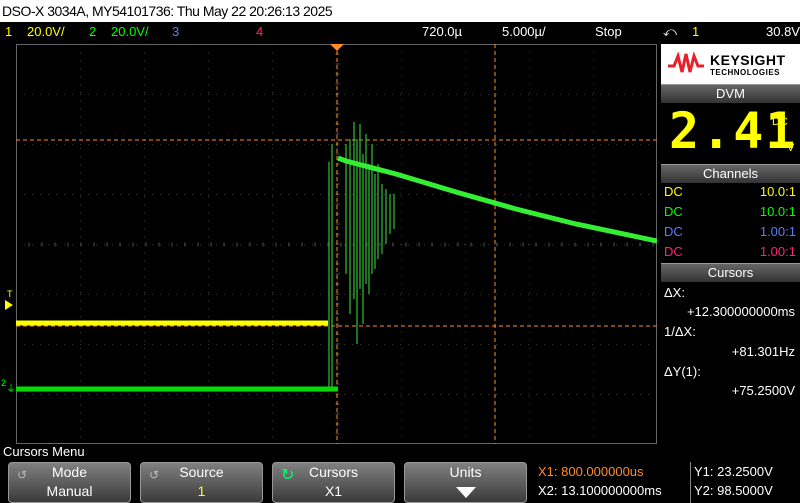 Image resolution: width=800 pixels, height=503 pixels. I want to click on trigger-level-marker: T, so click(10, 294).